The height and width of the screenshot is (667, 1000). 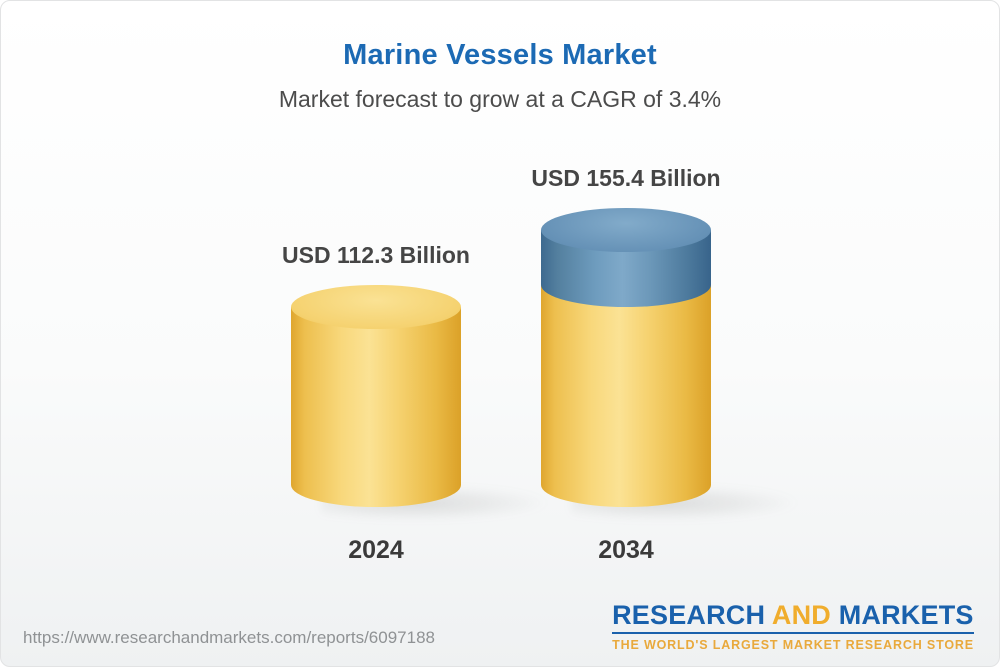 What do you see at coordinates (376, 550) in the screenshot?
I see `category-label-2024: 2024` at bounding box center [376, 550].